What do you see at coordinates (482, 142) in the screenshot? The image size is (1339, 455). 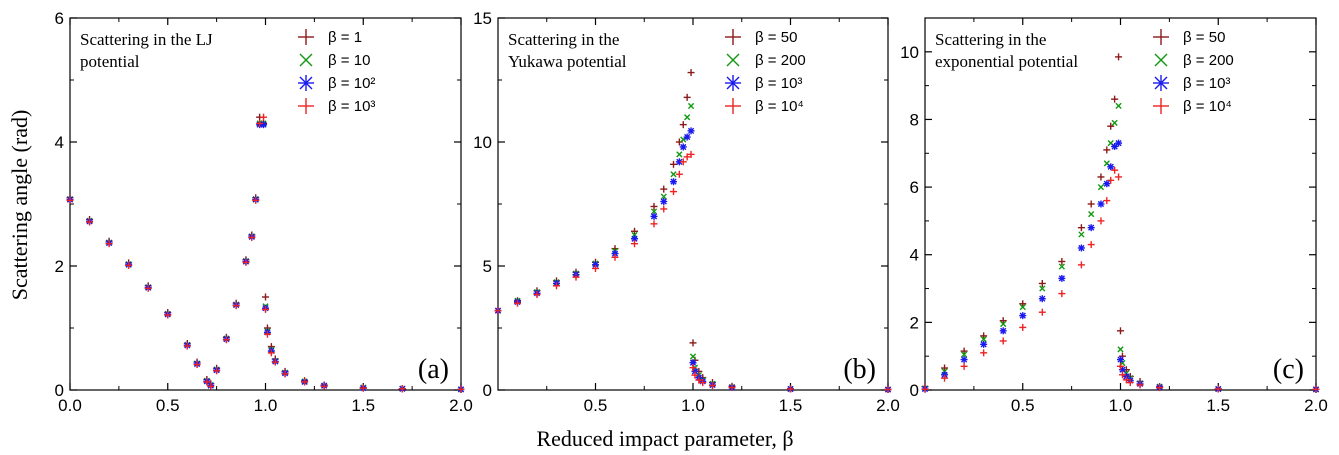 I see `y-tick-label: 10` at bounding box center [482, 142].